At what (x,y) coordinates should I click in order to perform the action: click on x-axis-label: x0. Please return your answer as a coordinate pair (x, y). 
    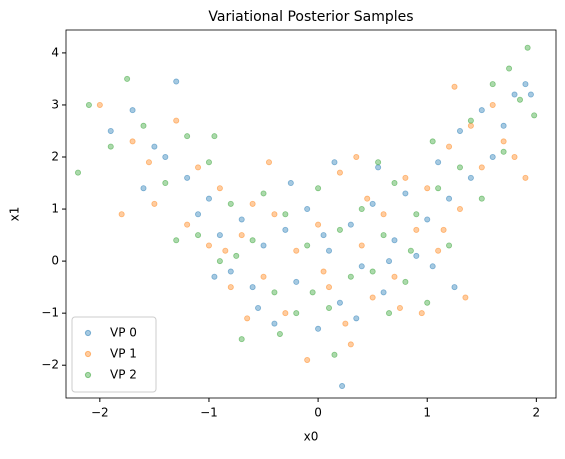
    Looking at the image, I should click on (311, 437).